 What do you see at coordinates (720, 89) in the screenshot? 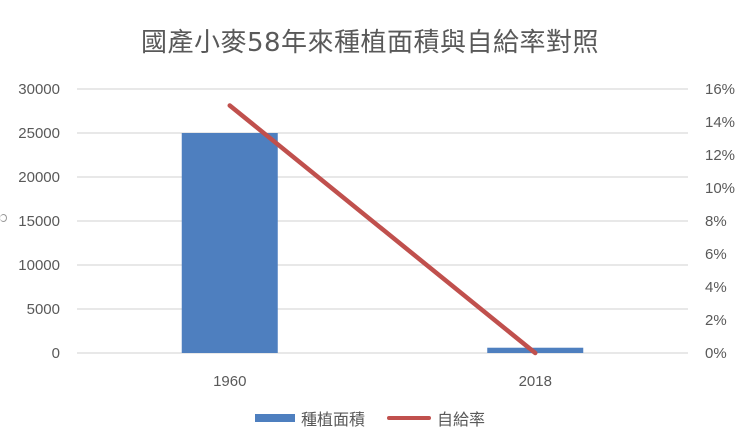
I see `right-axis-tick: 16%` at bounding box center [720, 89].